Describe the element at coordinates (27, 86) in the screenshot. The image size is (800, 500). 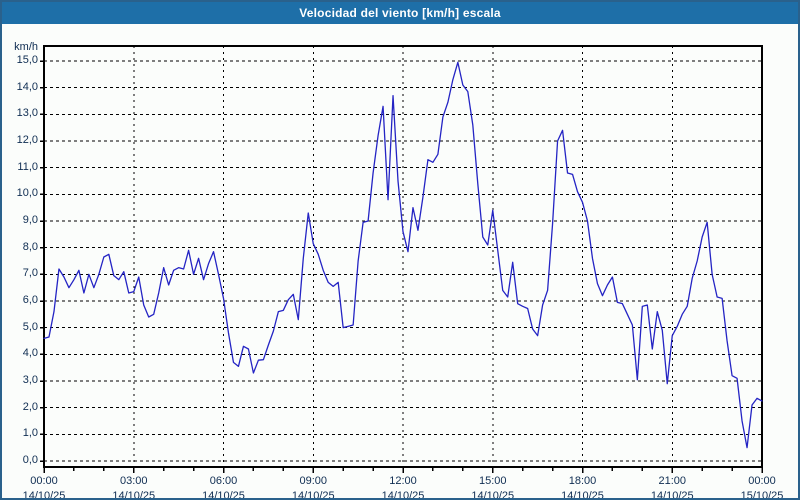
I see `y-tick-label: 14,0` at that location.